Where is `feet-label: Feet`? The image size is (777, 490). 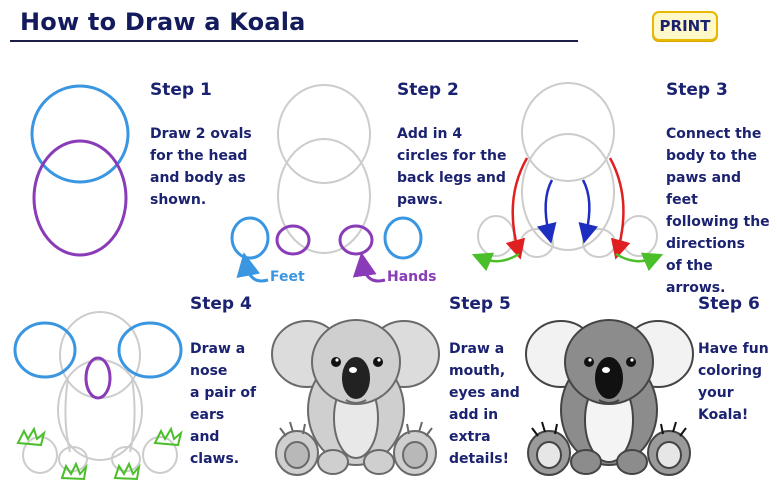
feet-label: Feet is located at coordinates (287, 277).